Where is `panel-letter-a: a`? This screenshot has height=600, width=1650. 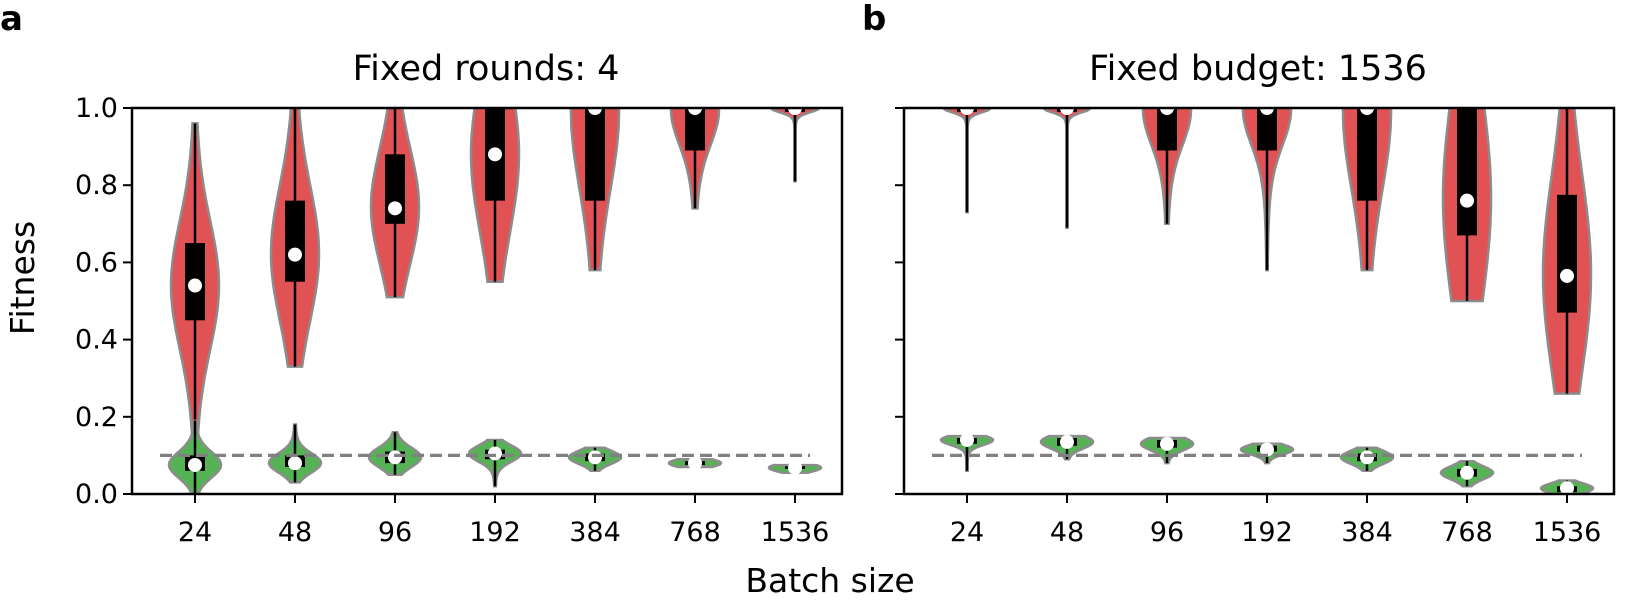 panel-letter-a: a is located at coordinates (11, 19).